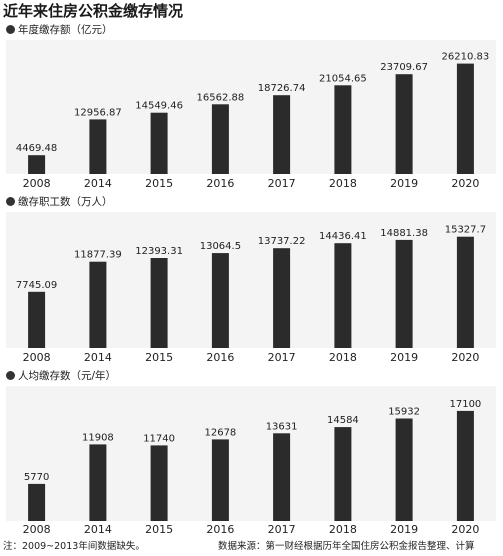 This screenshot has height=556, width=503. I want to click on value-label-2016: 13064.5, so click(220, 246).